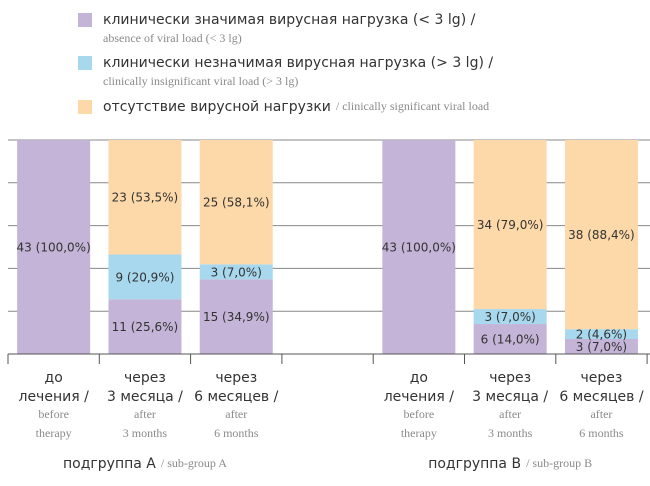 This screenshot has width=650, height=486. I want to click on data-label: 34 (79,0%), so click(510, 225).